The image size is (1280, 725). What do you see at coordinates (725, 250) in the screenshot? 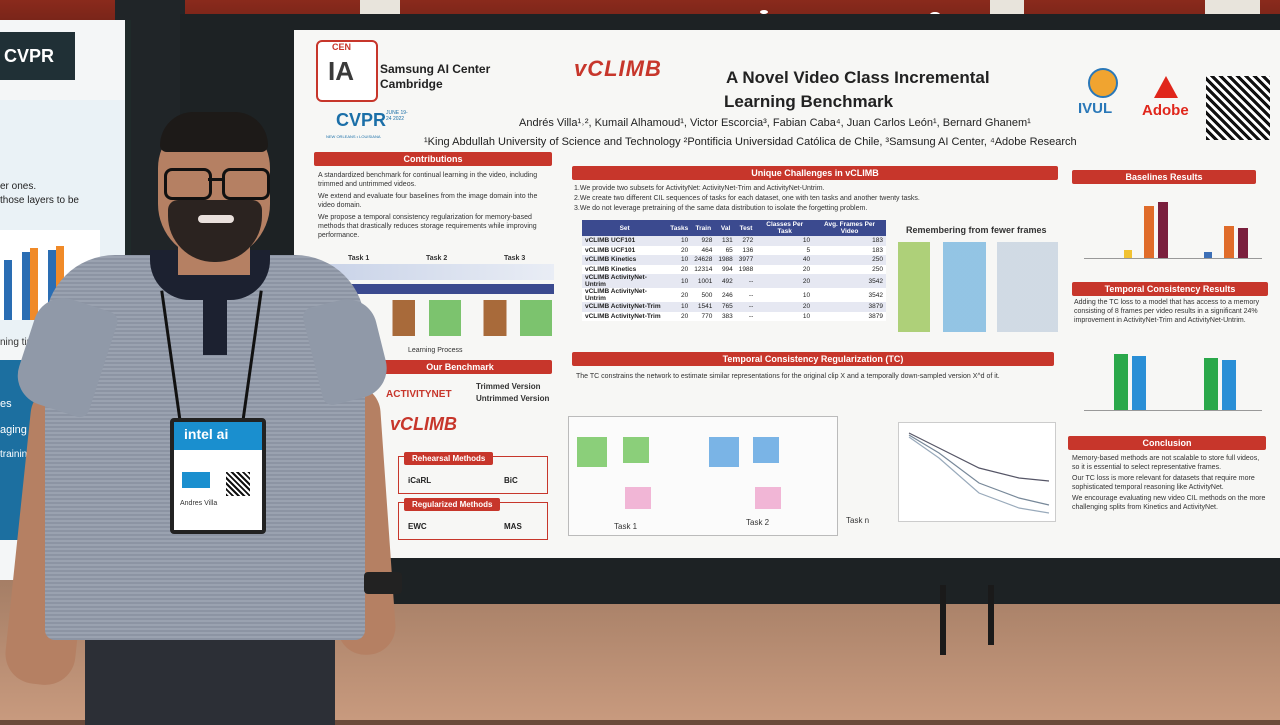
I see `table-cell: 65` at bounding box center [725, 250].